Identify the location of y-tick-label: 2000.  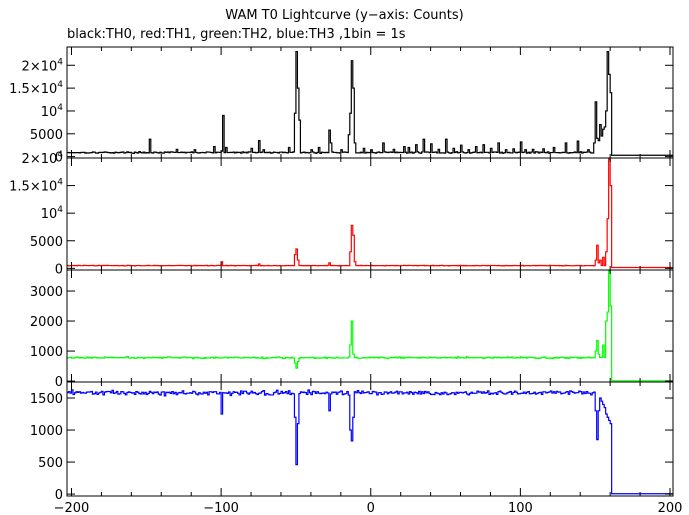
(46, 322).